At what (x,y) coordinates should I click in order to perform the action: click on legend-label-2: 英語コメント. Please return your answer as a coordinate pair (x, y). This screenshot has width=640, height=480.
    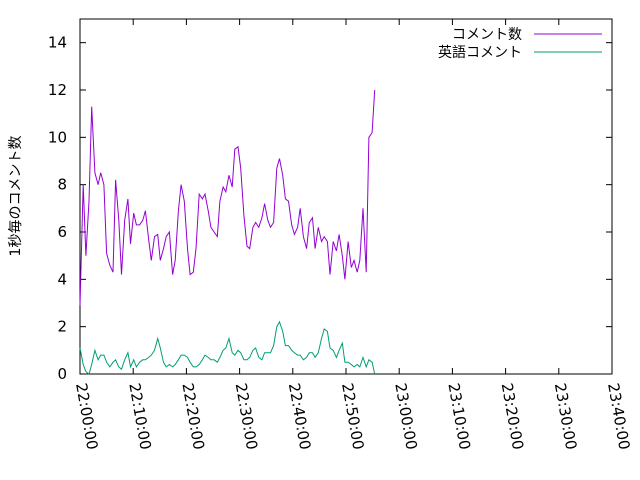
    Looking at the image, I should click on (480, 52).